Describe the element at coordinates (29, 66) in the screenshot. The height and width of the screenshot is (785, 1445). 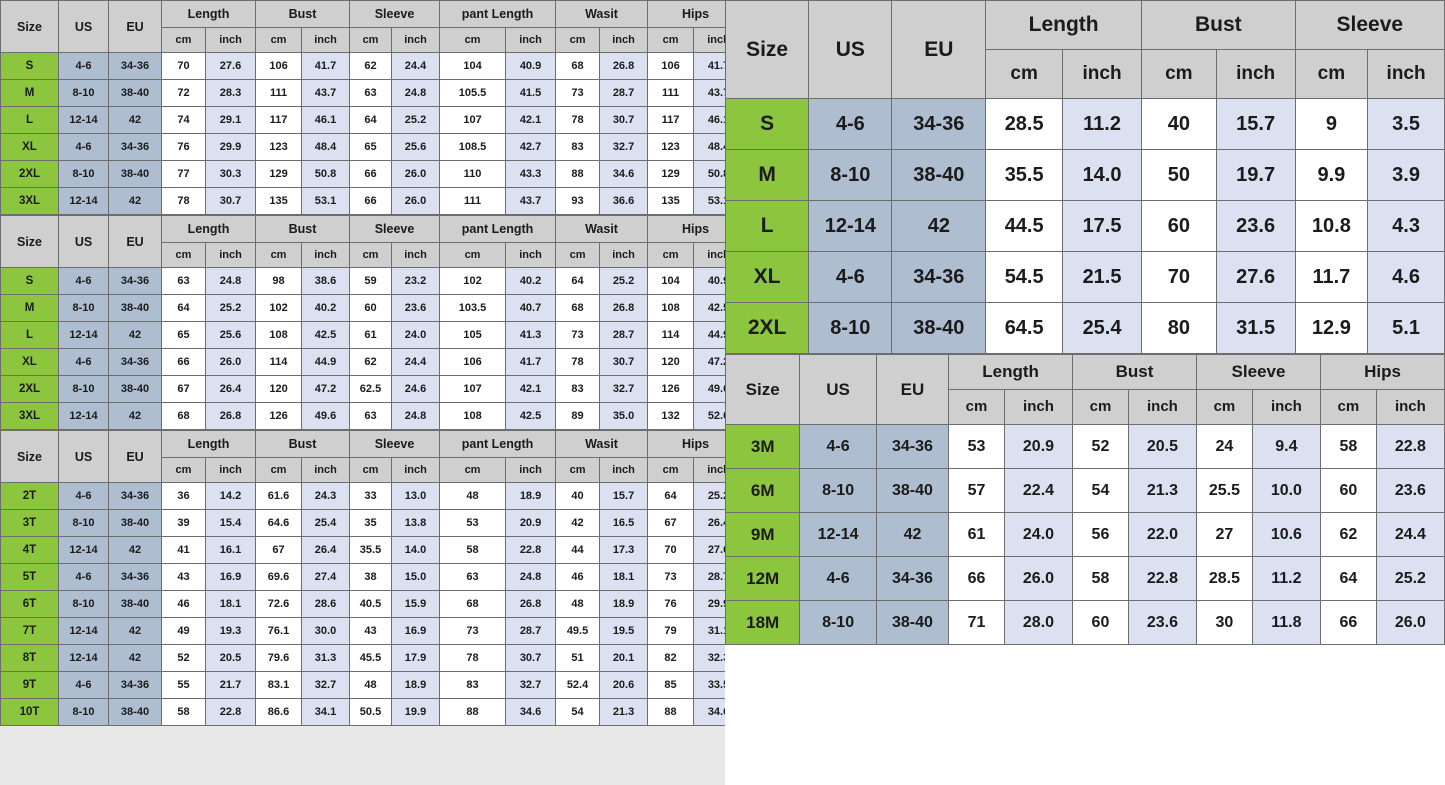
I see `cell-size: S` at that location.